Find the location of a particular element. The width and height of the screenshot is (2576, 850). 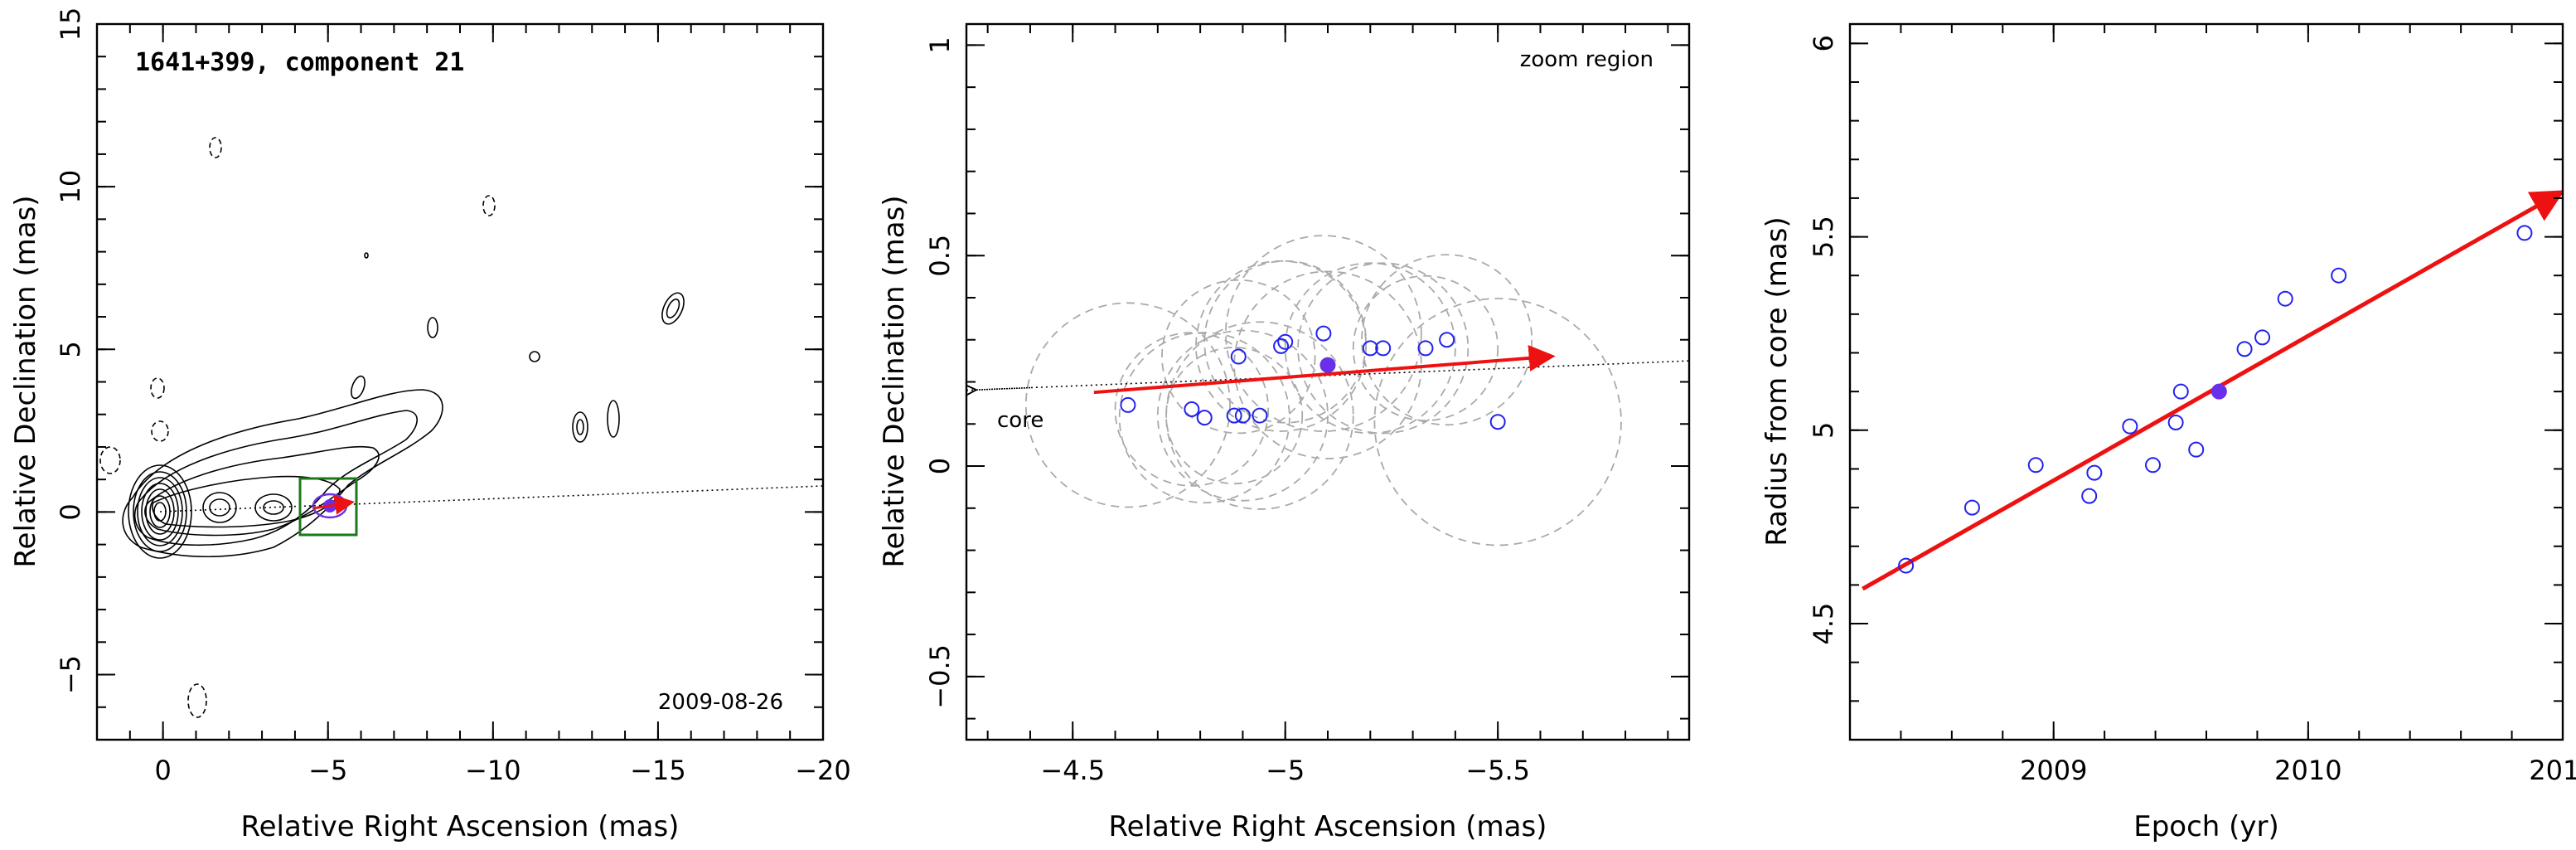

y-tick-label: 6 is located at coordinates (1823, 43).